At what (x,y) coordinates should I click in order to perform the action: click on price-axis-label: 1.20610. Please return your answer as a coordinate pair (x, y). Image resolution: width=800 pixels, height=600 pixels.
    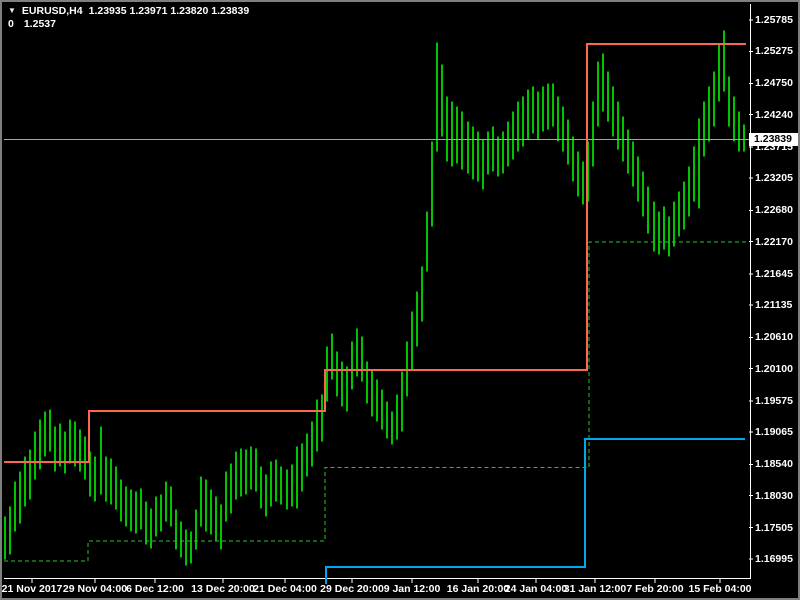
    Looking at the image, I should click on (774, 337).